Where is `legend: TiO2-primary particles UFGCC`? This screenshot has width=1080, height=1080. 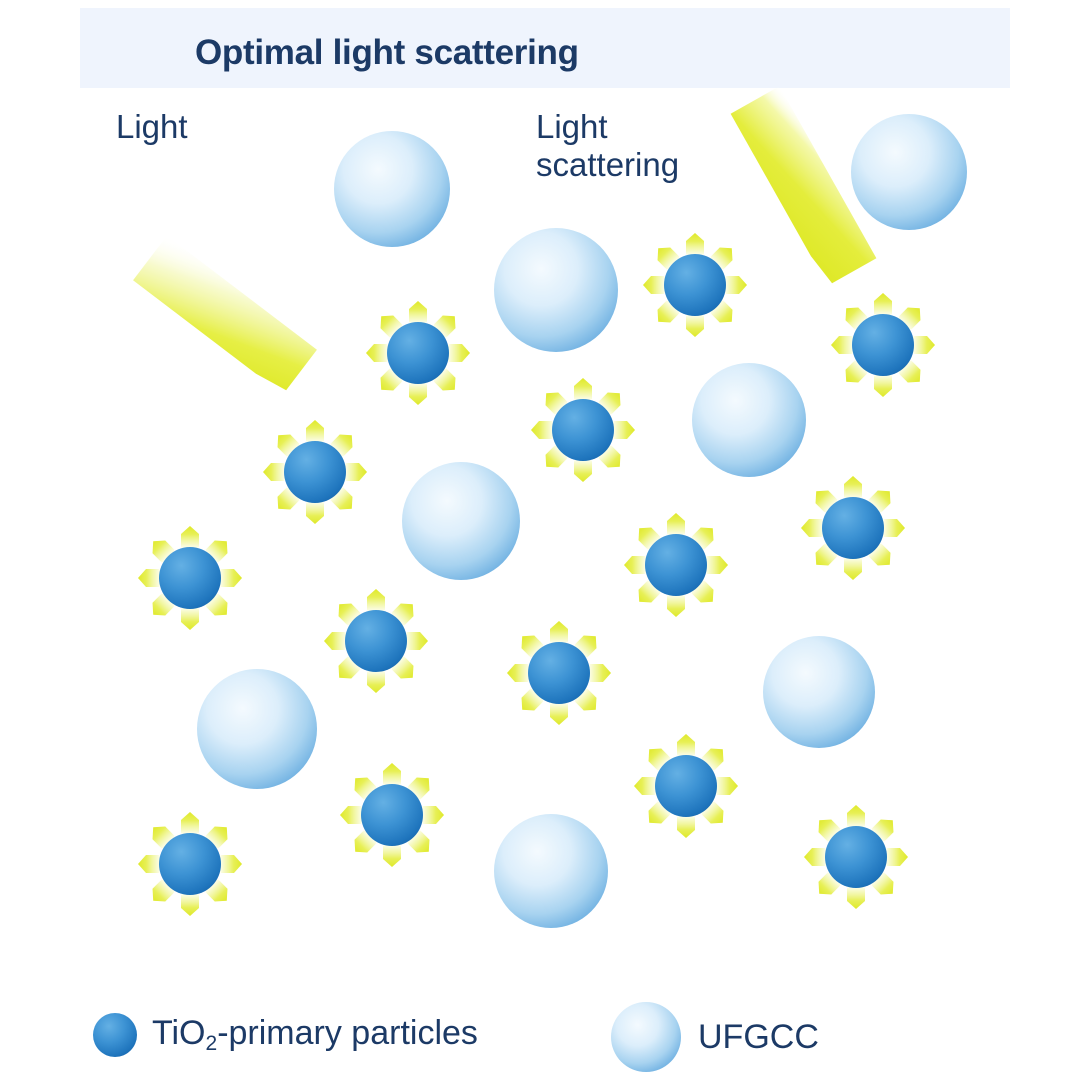 legend: TiO2-primary particles UFGCC is located at coordinates (540, 1037).